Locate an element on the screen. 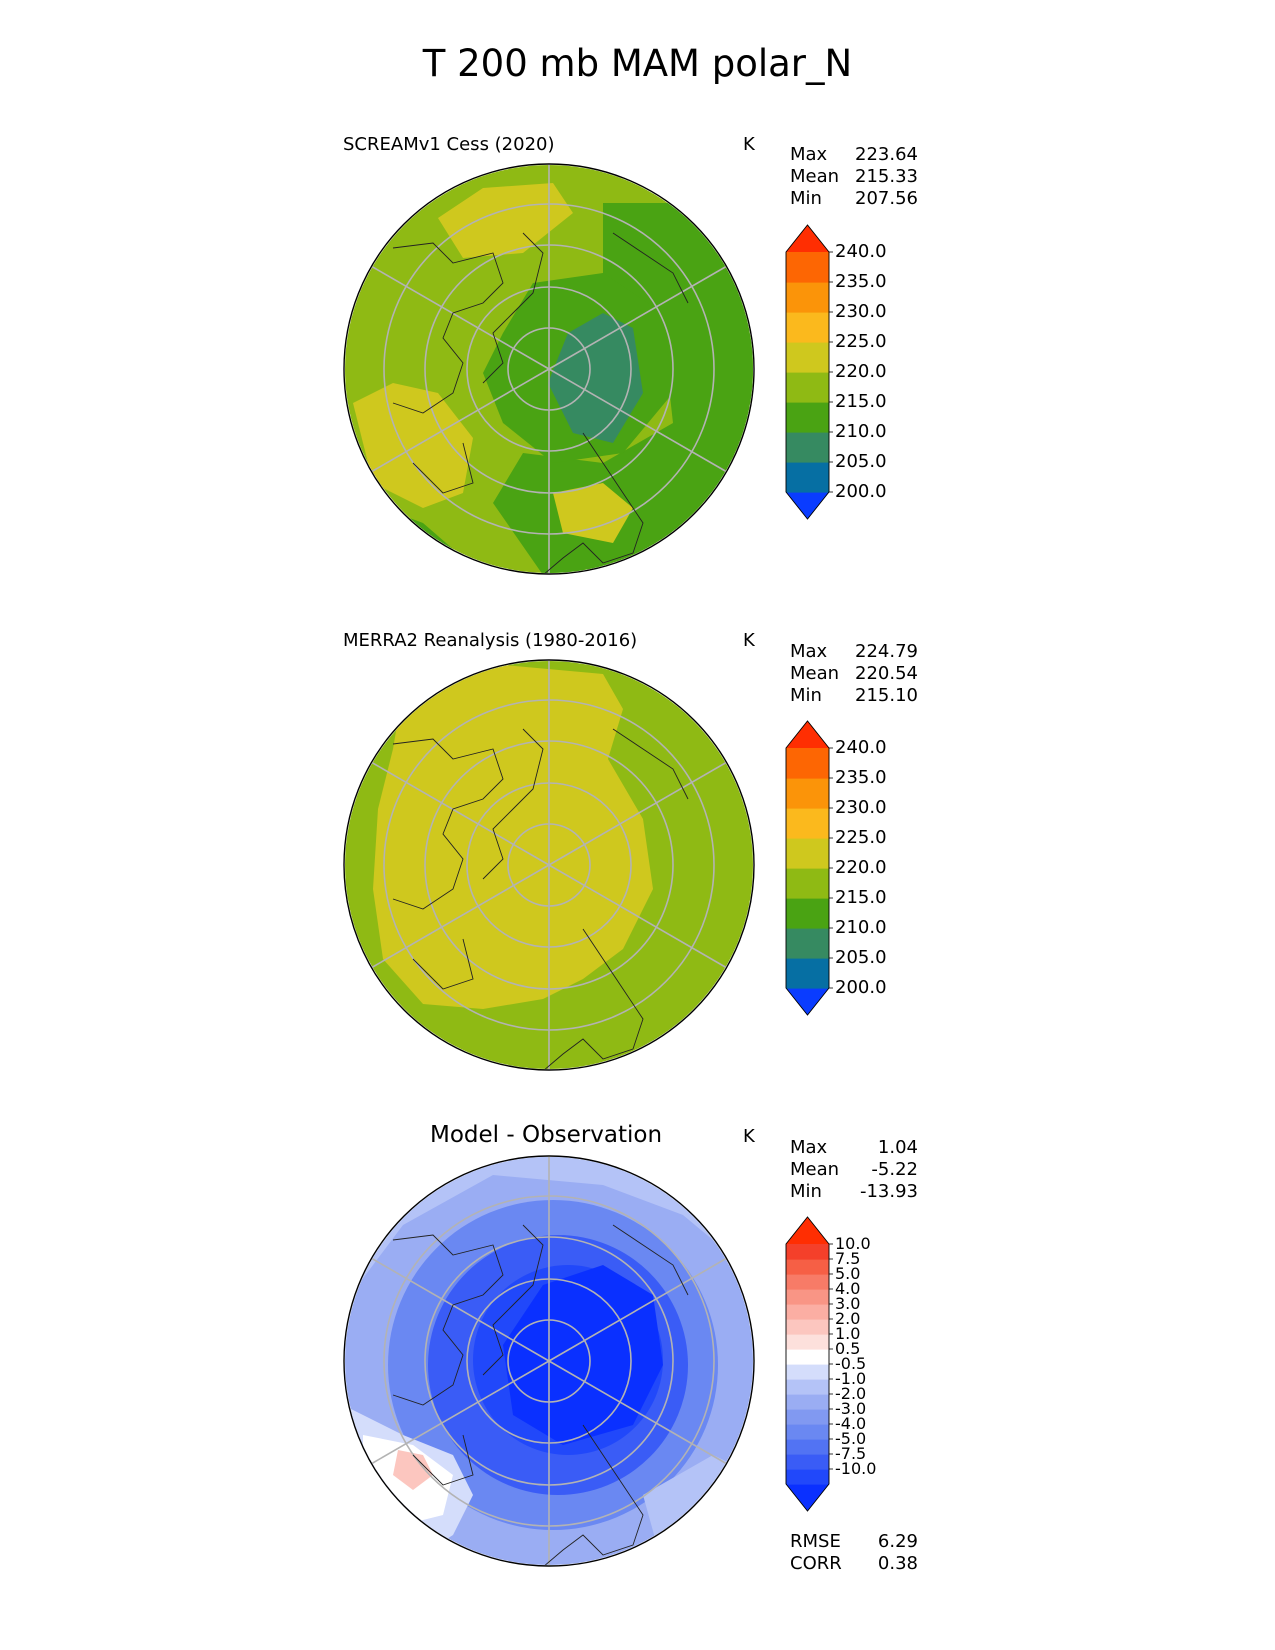 This screenshot has width=1275, height=1650. colorbar-tick-label: -10.0 is located at coordinates (856, 1468).